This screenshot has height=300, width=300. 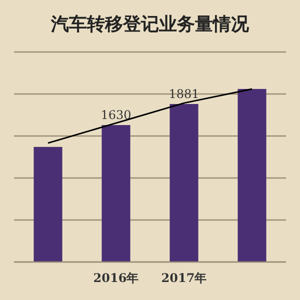 I want to click on chart-title: 汽车转移登记业务量情况, so click(x=150, y=24).